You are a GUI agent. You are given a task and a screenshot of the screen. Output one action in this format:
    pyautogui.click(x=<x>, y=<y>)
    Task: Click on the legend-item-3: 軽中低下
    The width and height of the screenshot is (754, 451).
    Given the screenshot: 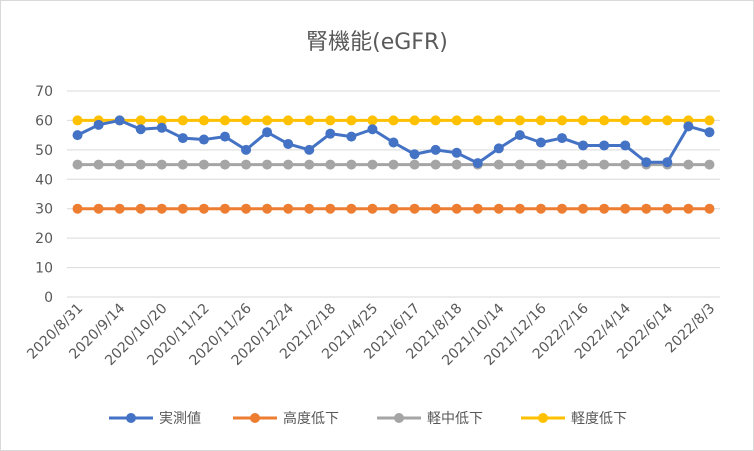 What is the action you would take?
    pyautogui.click(x=430, y=419)
    